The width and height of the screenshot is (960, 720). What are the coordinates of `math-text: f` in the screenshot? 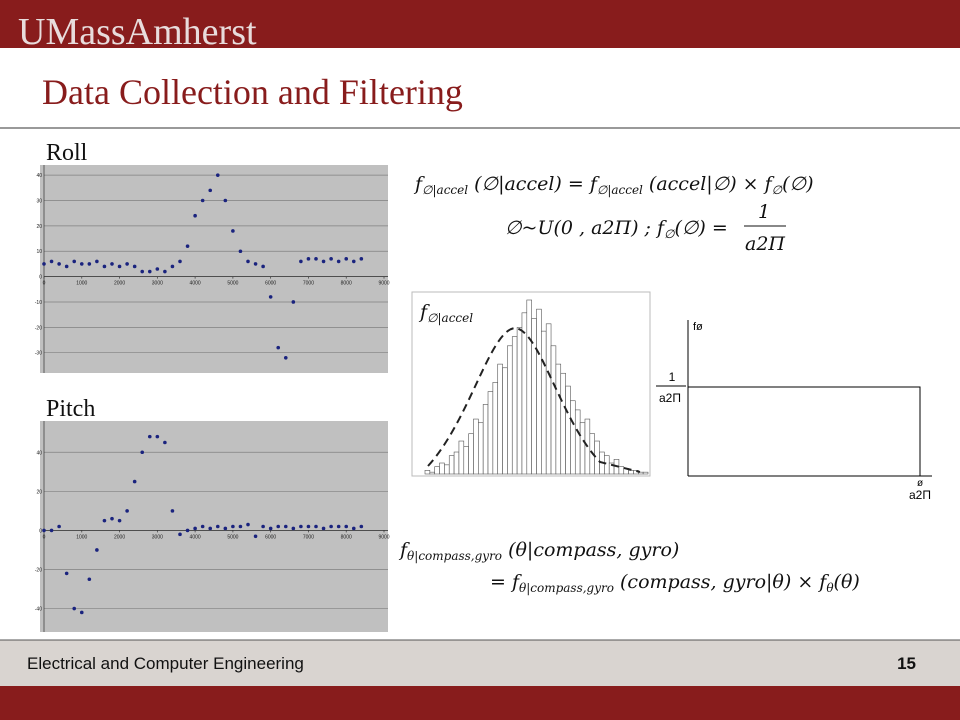 It's located at (404, 550).